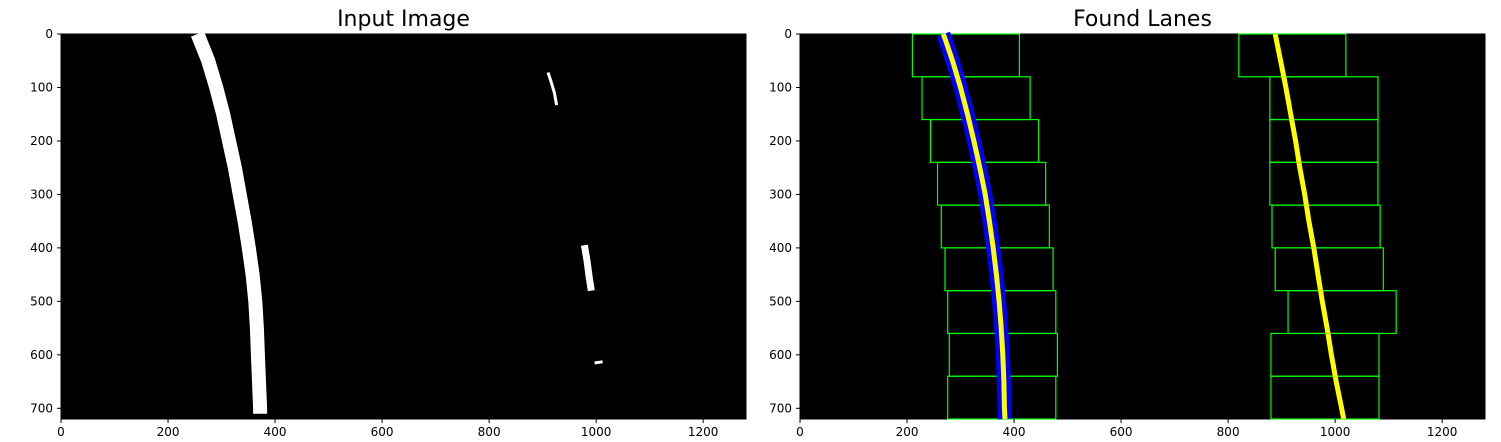 The width and height of the screenshot is (1501, 442). What do you see at coordinates (1309, 226) in the screenshot?
I see `right-fit-line` at bounding box center [1309, 226].